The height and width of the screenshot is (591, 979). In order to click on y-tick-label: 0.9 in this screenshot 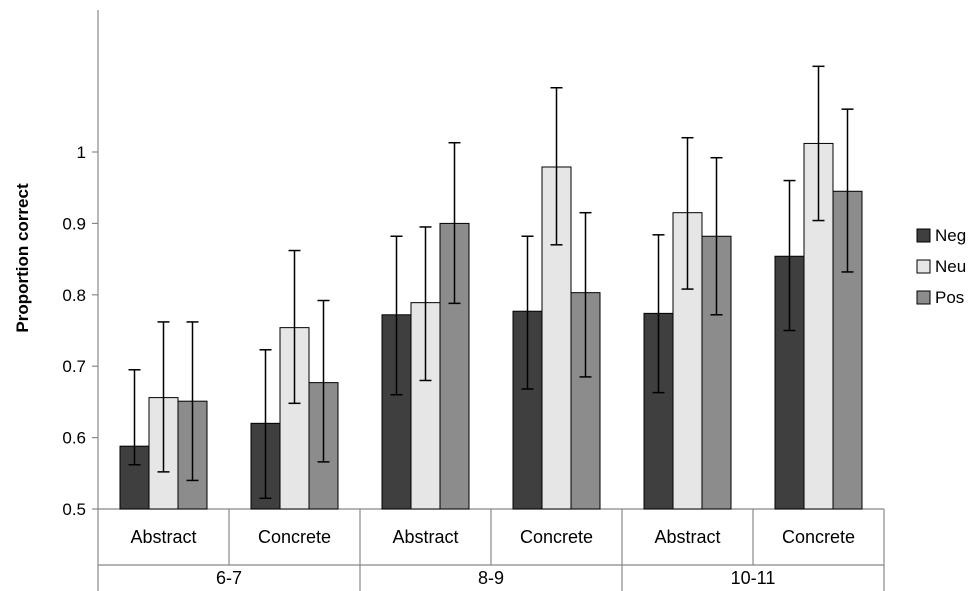, I will do `click(74, 223)`.